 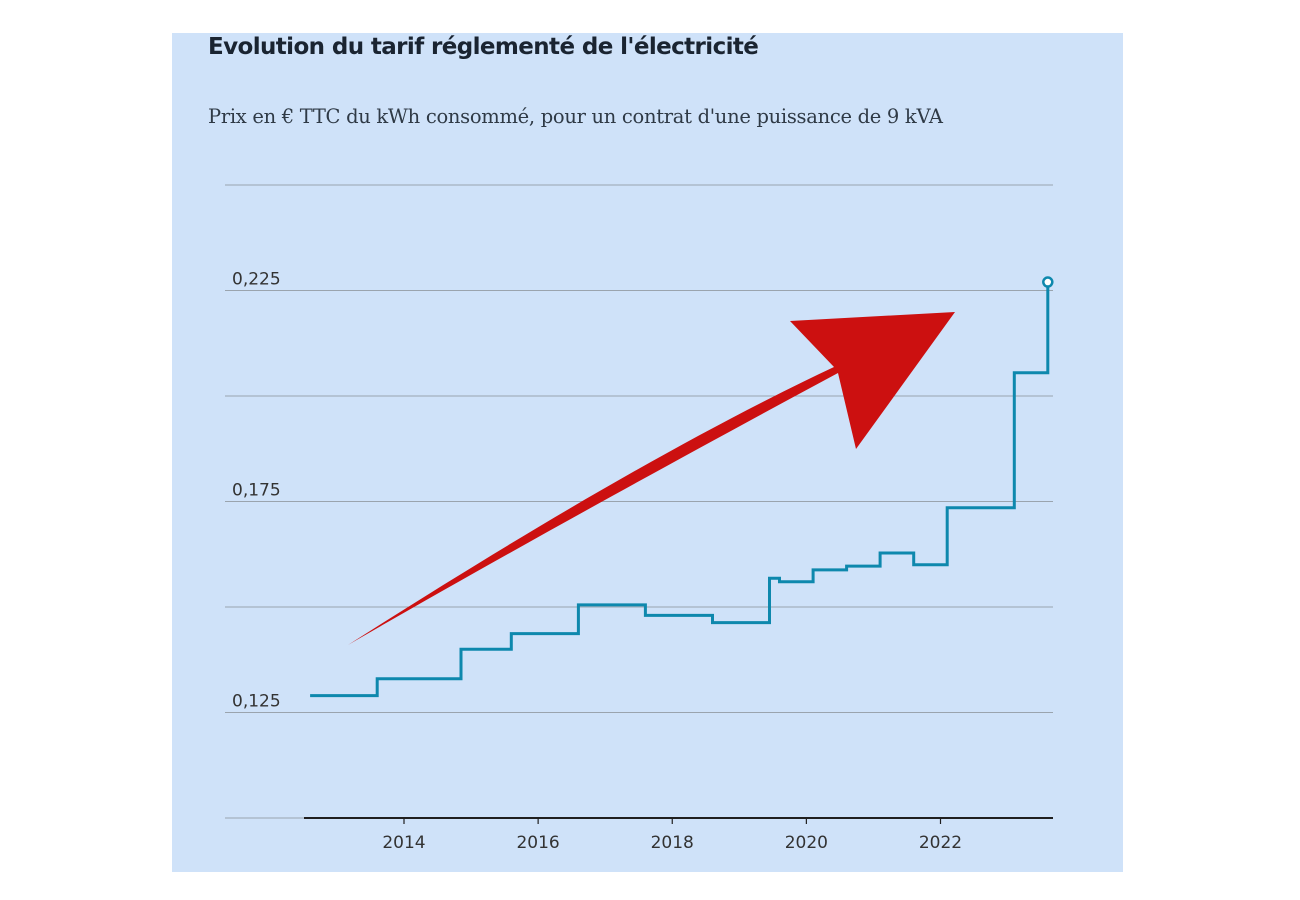 I want to click on y-tick-labels: 0,125 0,175 0,225, so click(x=256, y=491).